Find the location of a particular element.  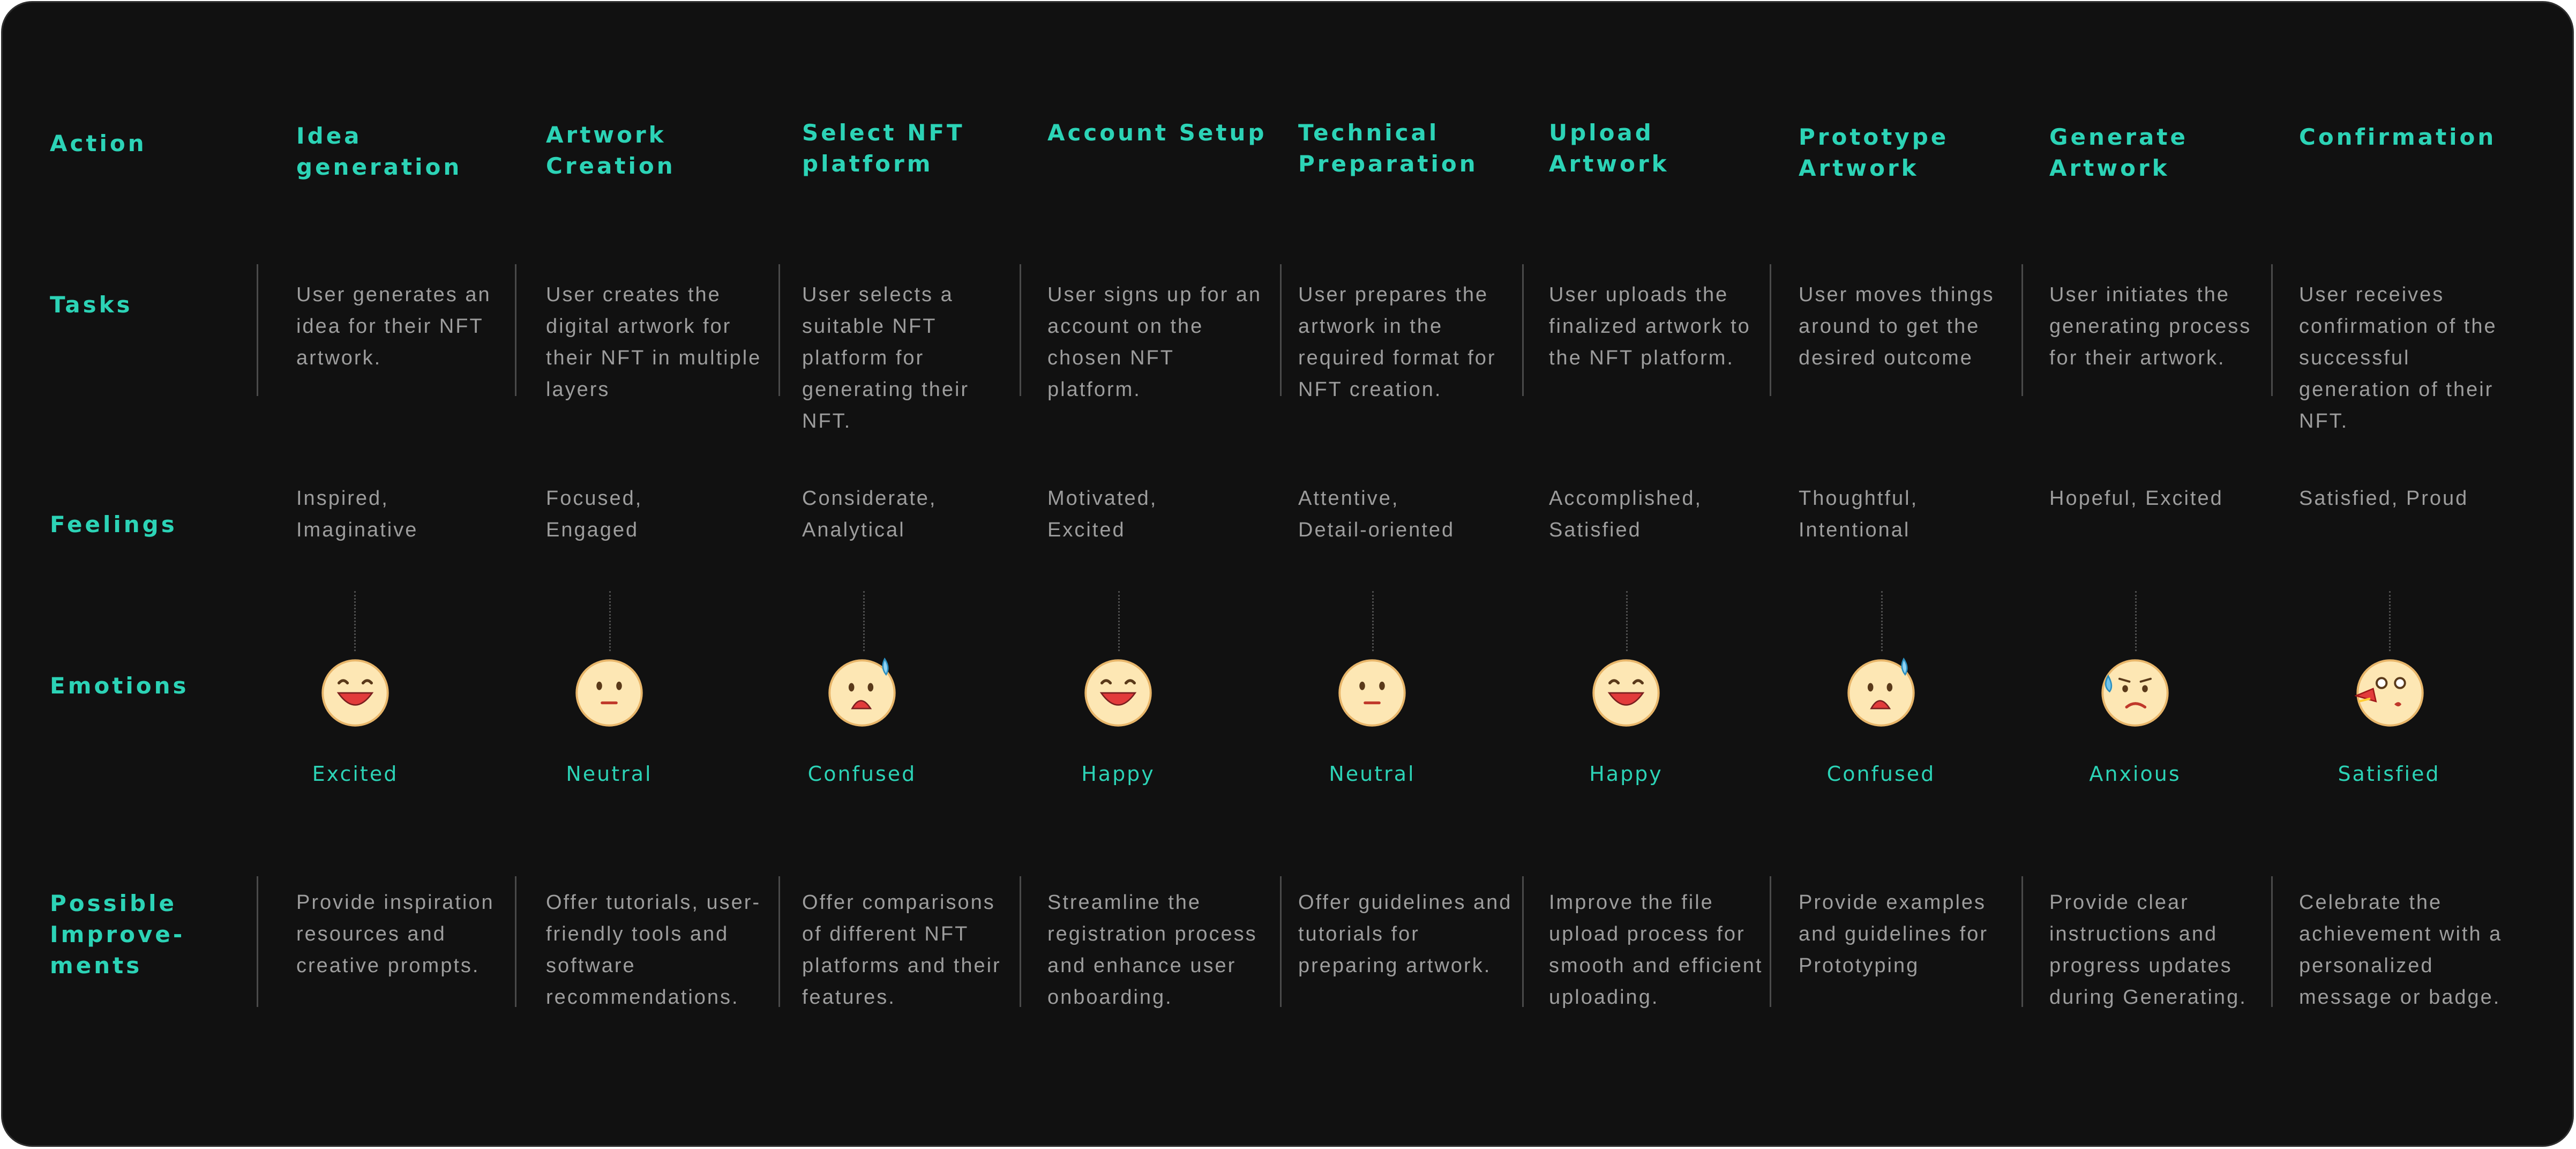

feelings-text: Accomplished, Satisfied is located at coordinates (1626, 514).